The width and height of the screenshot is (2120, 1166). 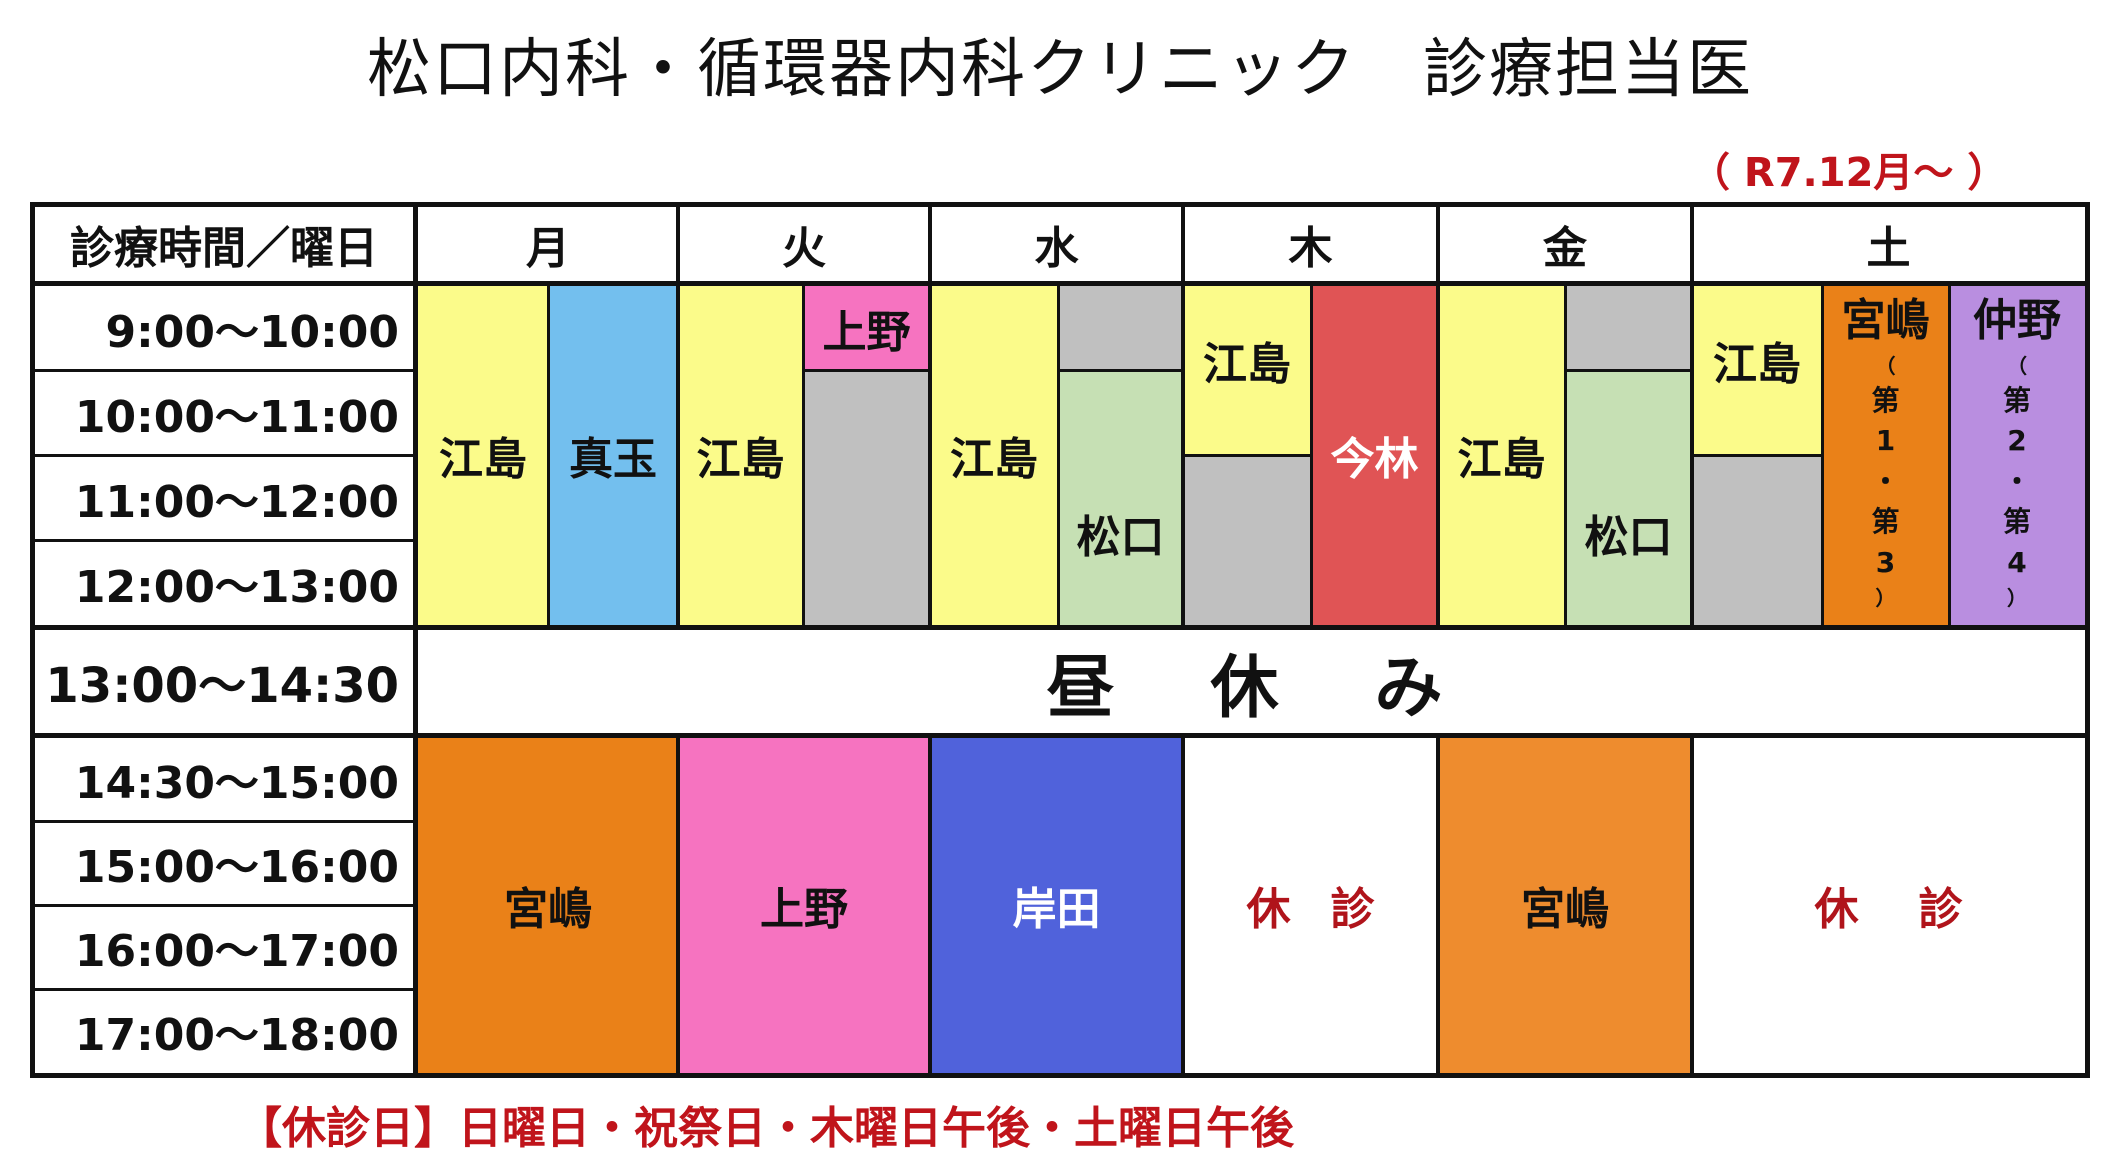 I want to click on day-header-mon: 月, so click(x=548, y=248).